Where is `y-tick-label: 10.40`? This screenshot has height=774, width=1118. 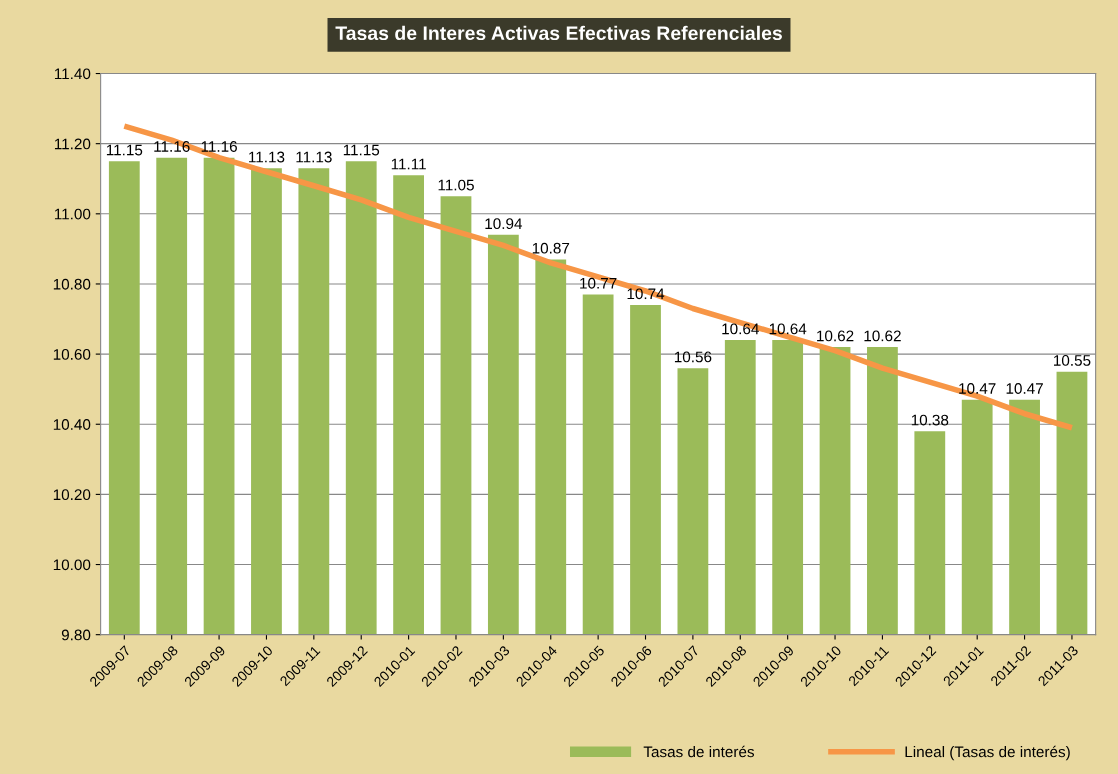
y-tick-label: 10.40 is located at coordinates (72, 424).